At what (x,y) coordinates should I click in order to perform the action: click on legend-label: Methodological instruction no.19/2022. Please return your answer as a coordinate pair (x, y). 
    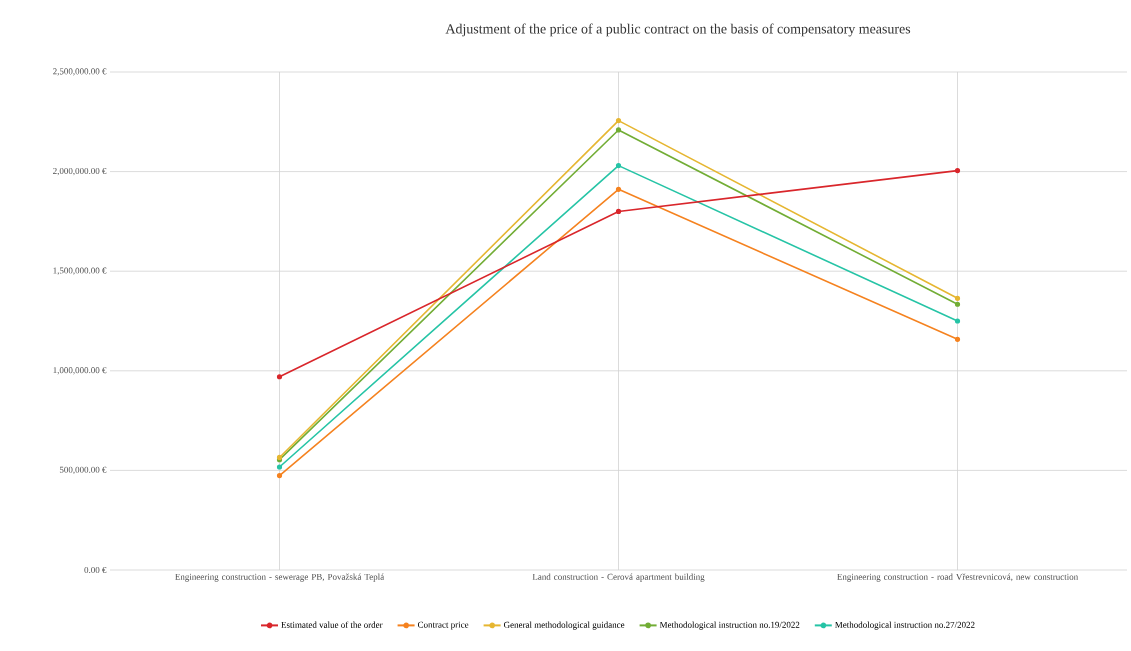
    Looking at the image, I should click on (729, 625).